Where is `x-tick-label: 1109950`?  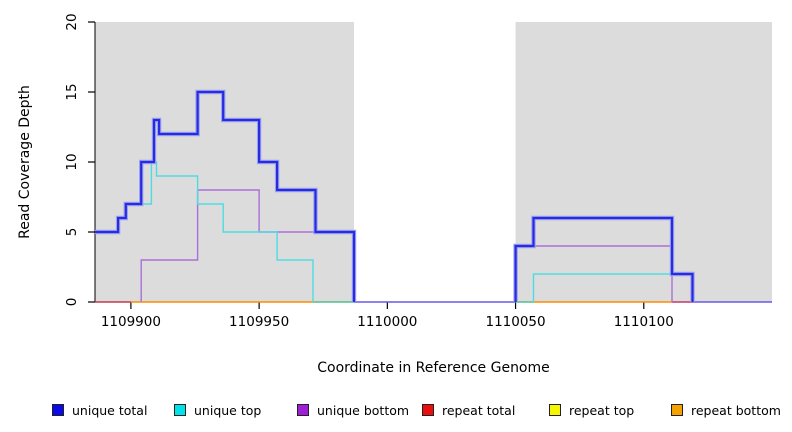 x-tick-label: 1109950 is located at coordinates (259, 322).